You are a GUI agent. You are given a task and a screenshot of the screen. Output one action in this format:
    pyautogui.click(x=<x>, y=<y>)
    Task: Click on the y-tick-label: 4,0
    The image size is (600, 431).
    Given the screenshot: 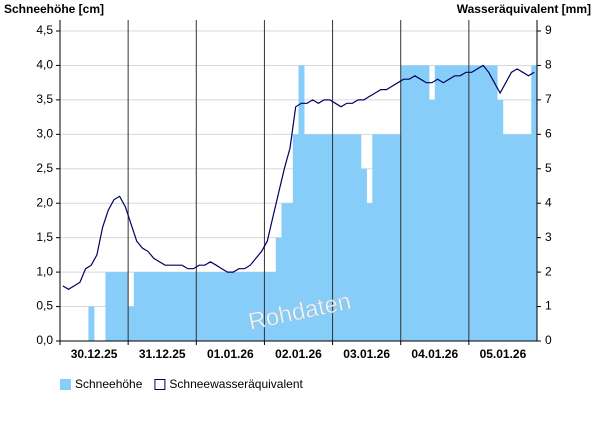 What is the action you would take?
    pyautogui.click(x=44, y=65)
    